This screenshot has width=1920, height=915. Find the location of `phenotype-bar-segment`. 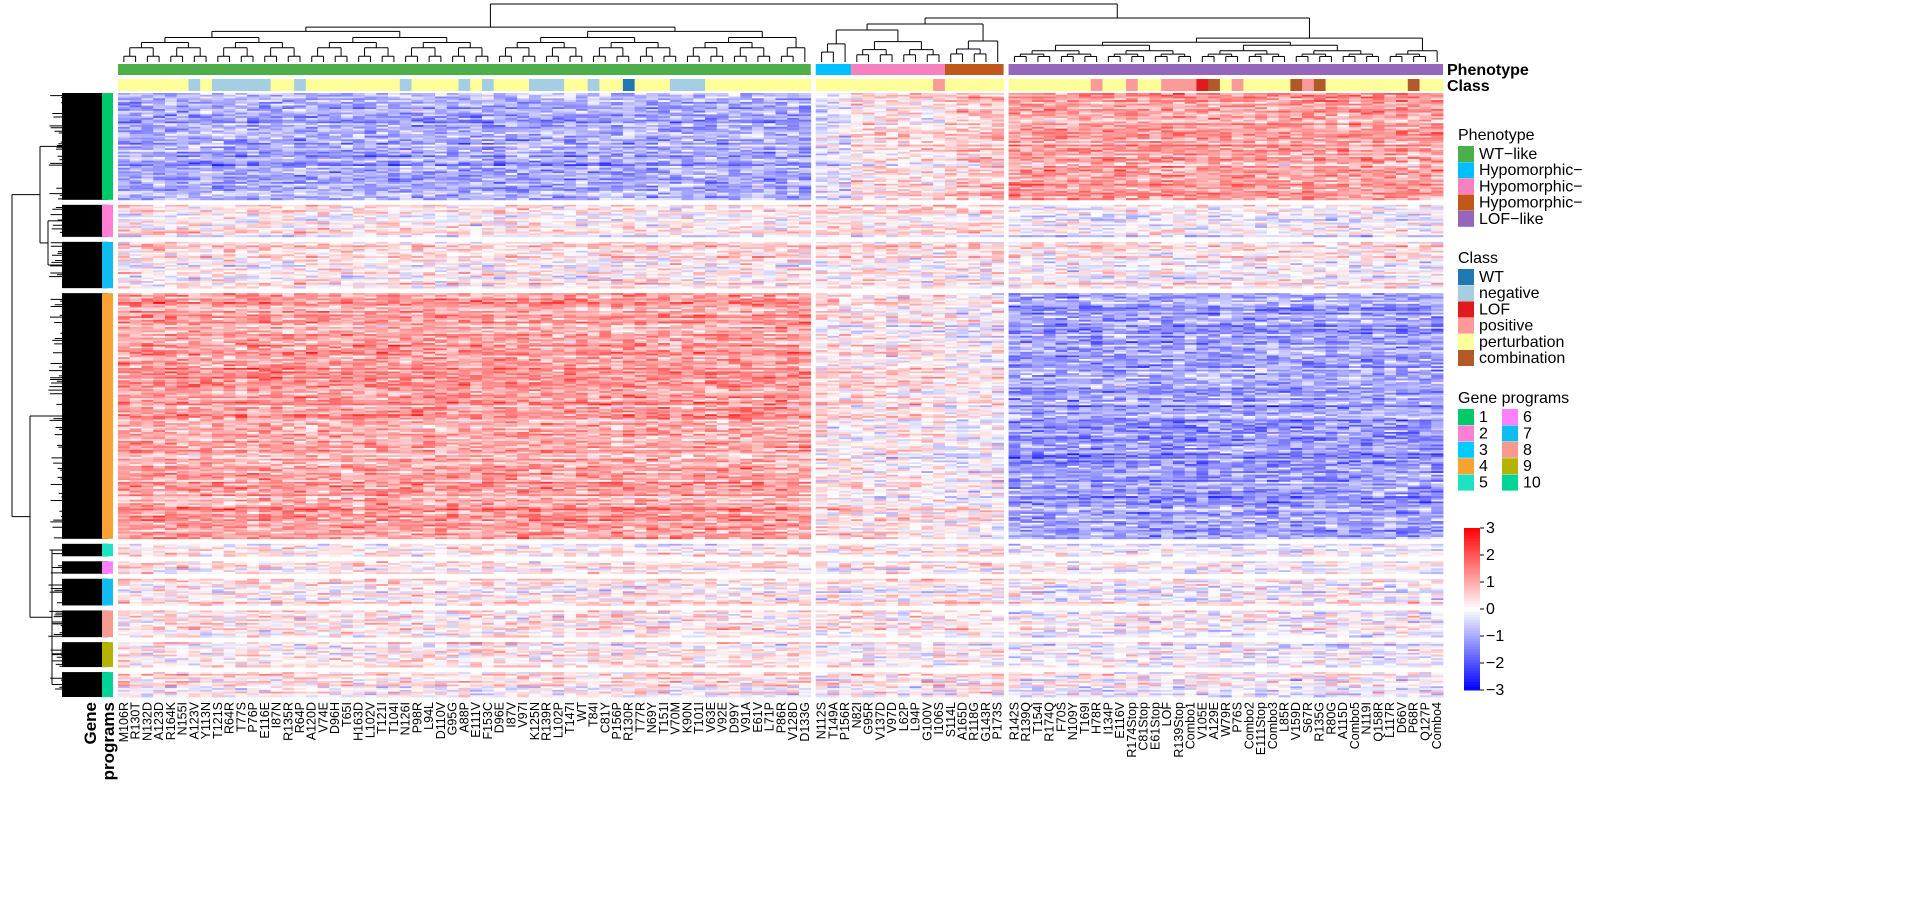

phenotype-bar-segment is located at coordinates (464, 69).